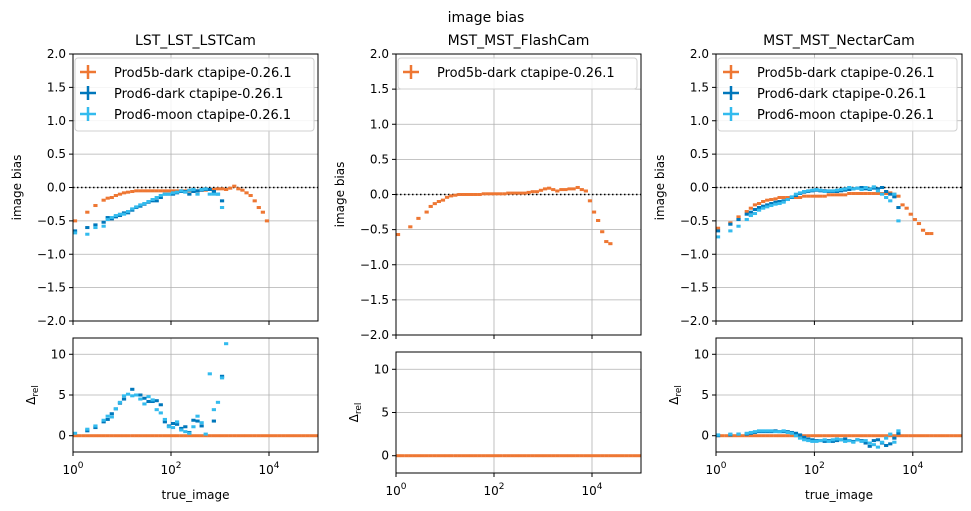 Image resolution: width=971 pixels, height=511 pixels. What do you see at coordinates (268, 469) in the screenshot?
I see `x-tick-label: 104` at bounding box center [268, 469].